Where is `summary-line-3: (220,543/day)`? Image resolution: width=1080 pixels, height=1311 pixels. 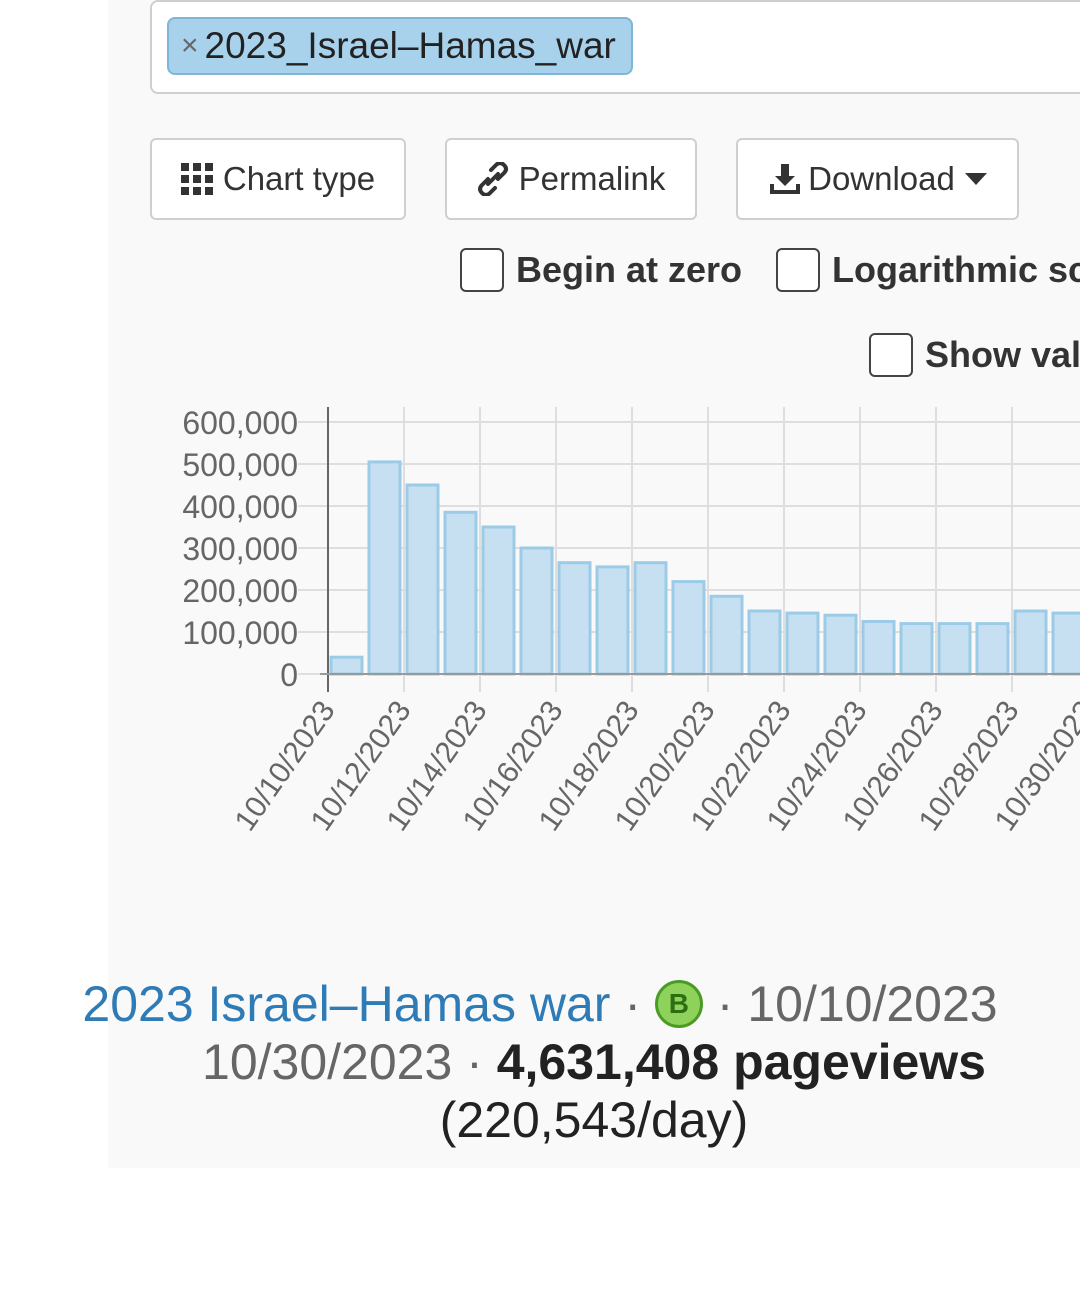
summary-line-3: (220,543/day) is located at coordinates (594, 1120).